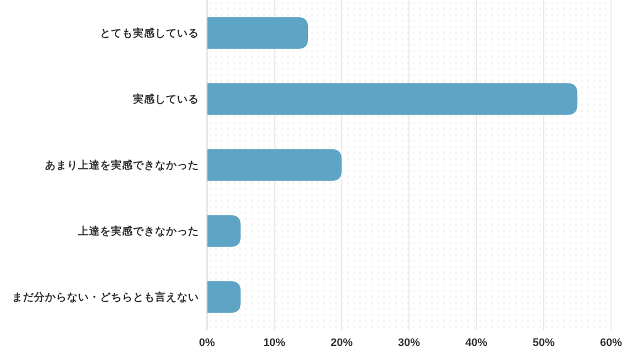  I want to click on y-tick-label: とても実感している, so click(149, 33).